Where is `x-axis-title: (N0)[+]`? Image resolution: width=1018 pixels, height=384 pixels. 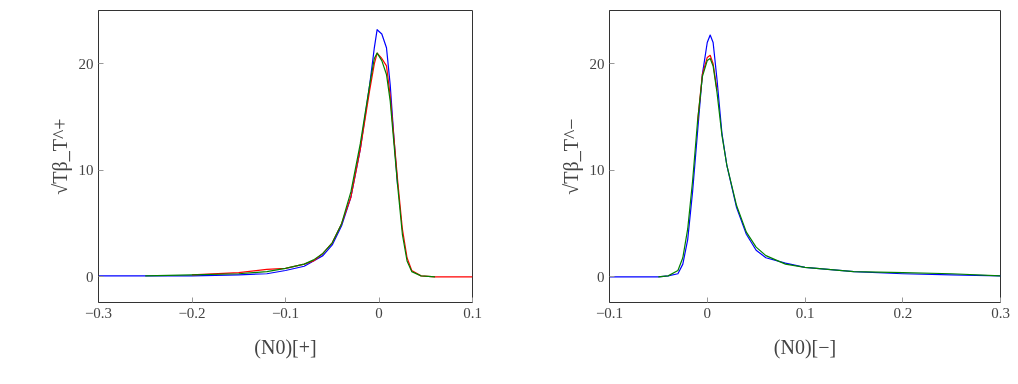 x-axis-title: (N0)[+] is located at coordinates (285, 347).